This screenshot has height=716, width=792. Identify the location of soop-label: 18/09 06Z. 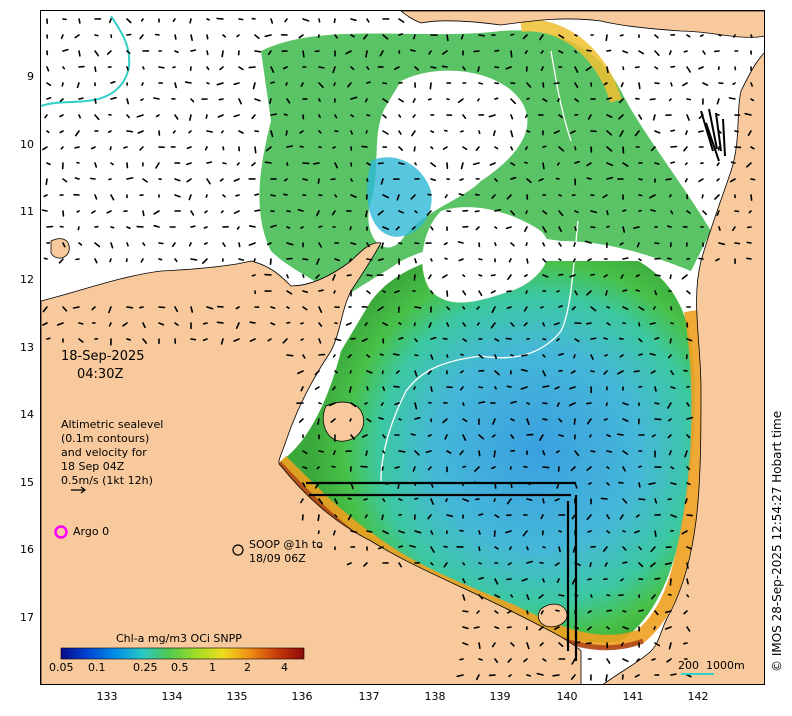
(277, 558).